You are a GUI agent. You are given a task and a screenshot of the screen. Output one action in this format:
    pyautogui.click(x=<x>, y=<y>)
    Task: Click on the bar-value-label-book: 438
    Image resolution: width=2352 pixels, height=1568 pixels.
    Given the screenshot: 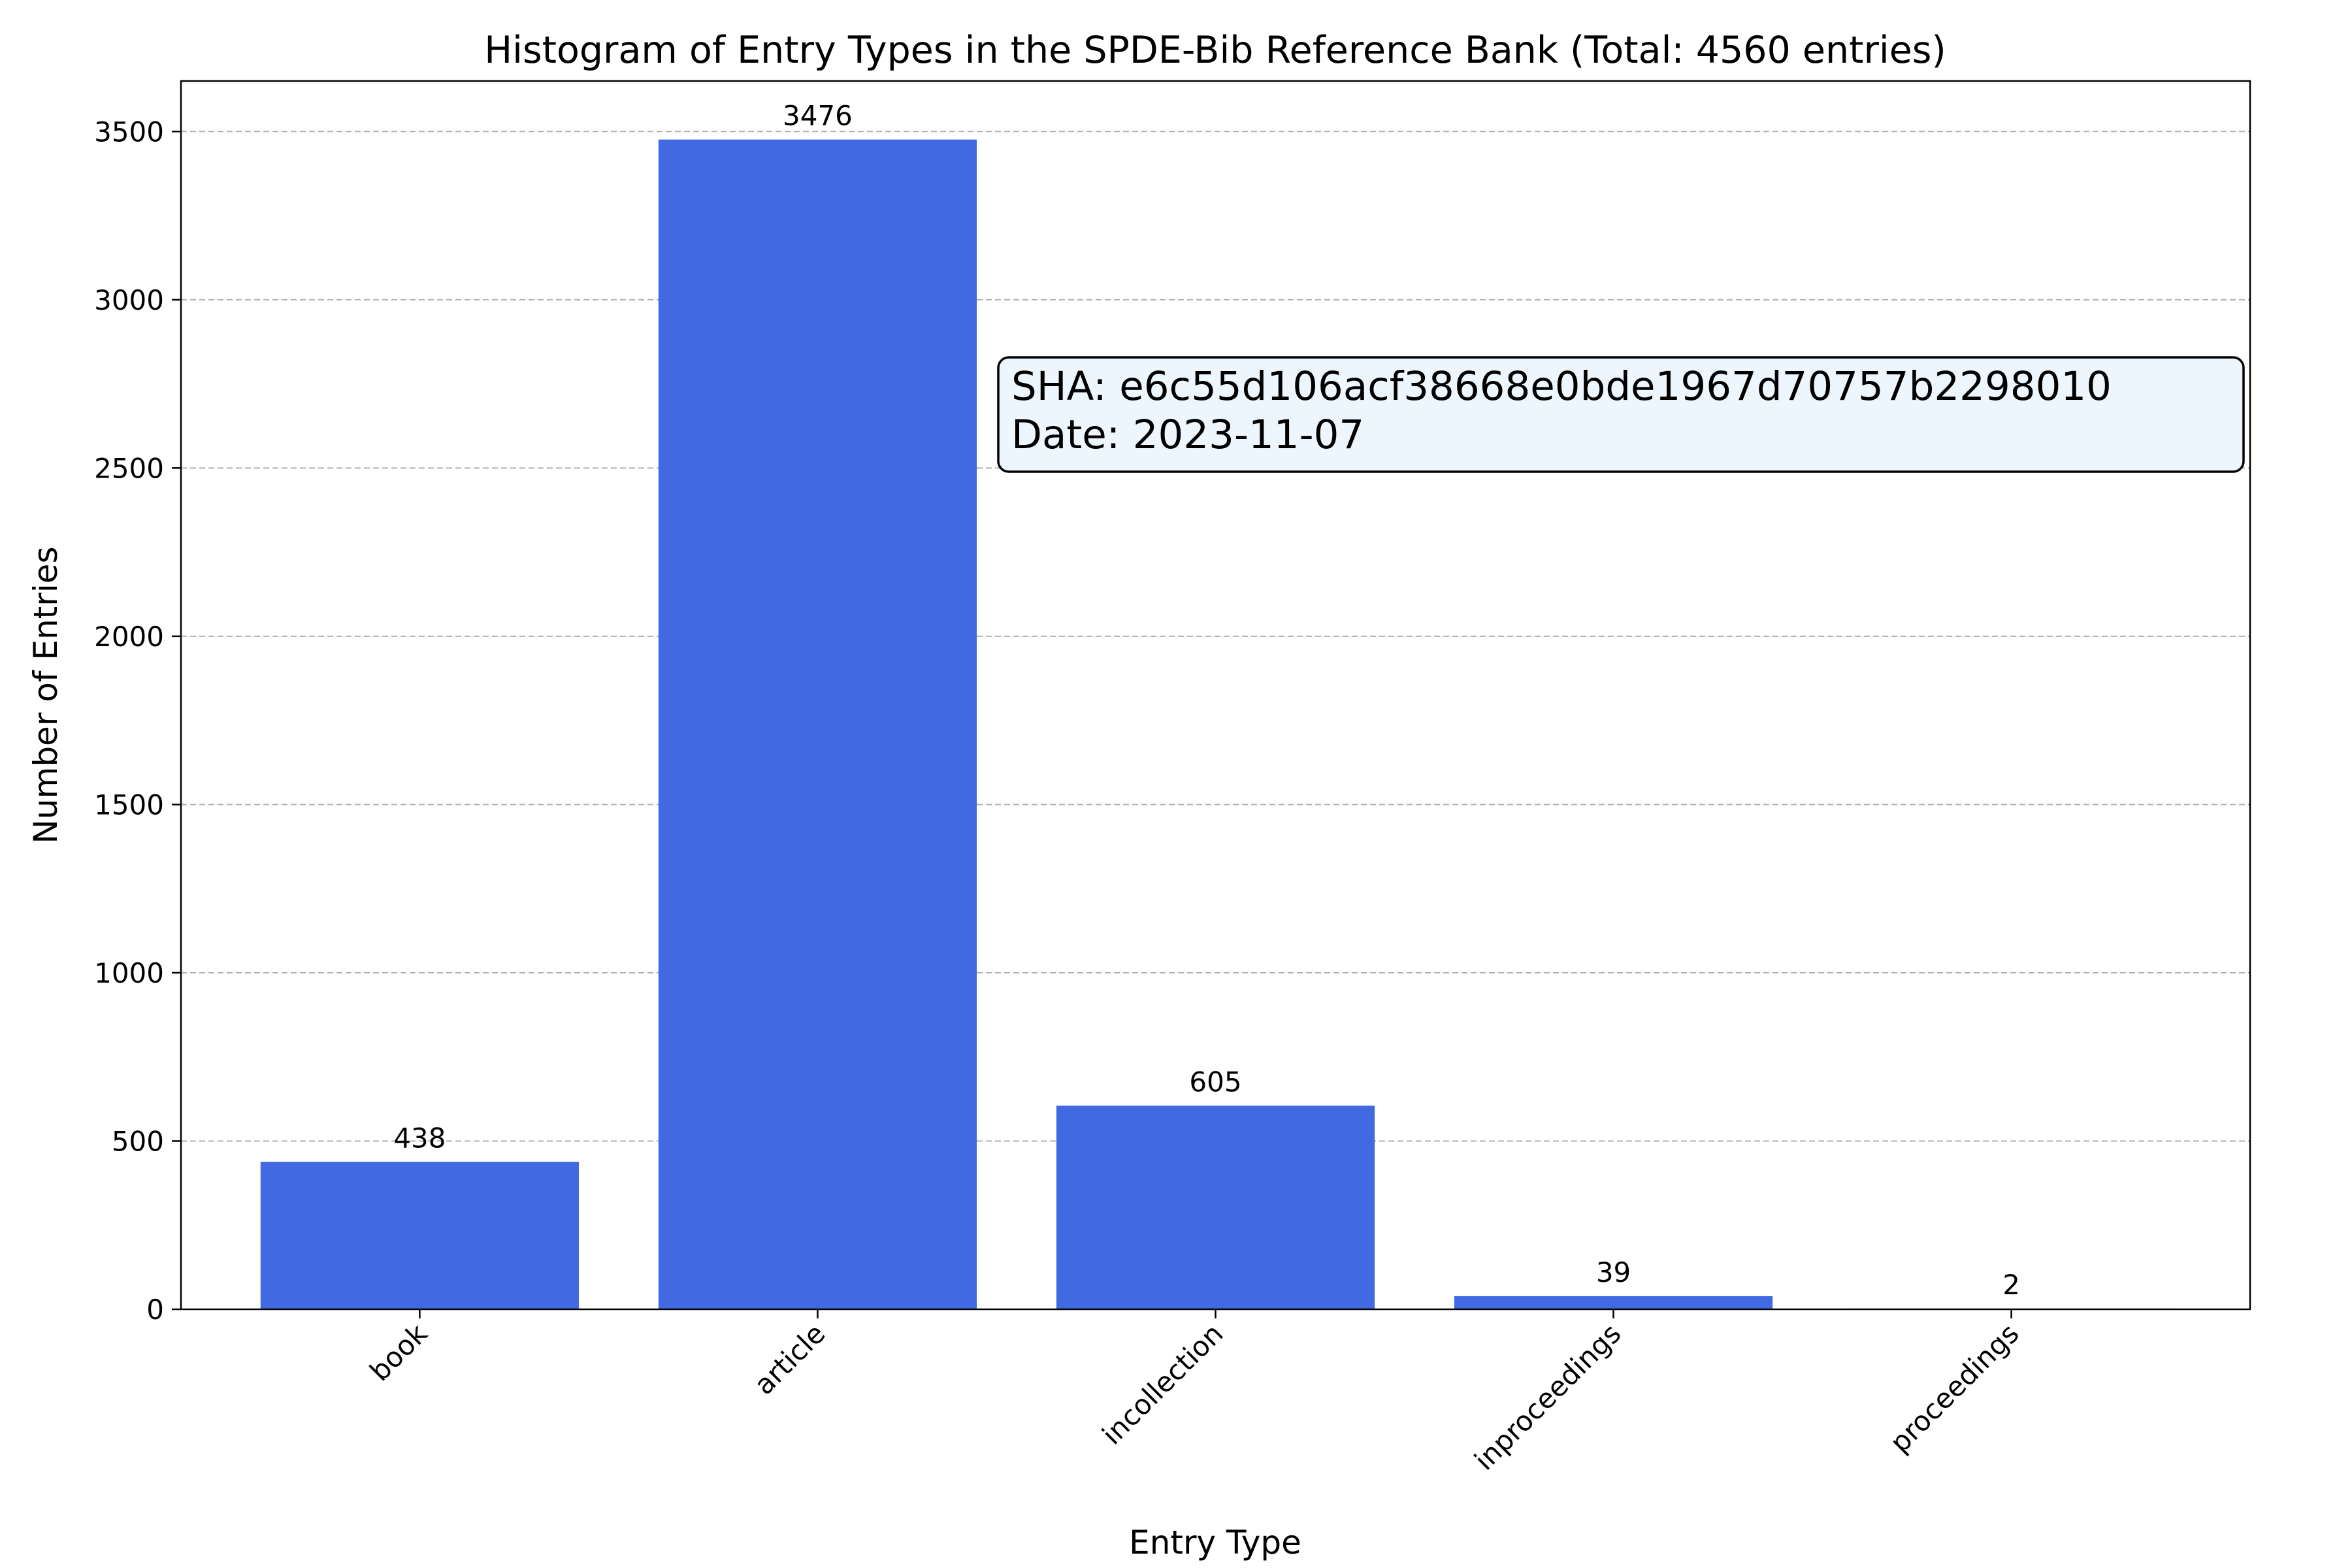 What is the action you would take?
    pyautogui.click(x=419, y=1138)
    